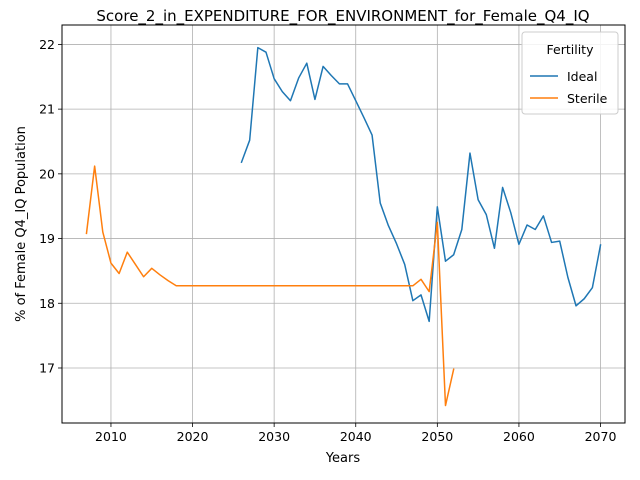 This screenshot has width=640, height=480. Describe the element at coordinates (21, 224) in the screenshot. I see `y-axis-label: % of Female Q4_IQ Population` at that location.